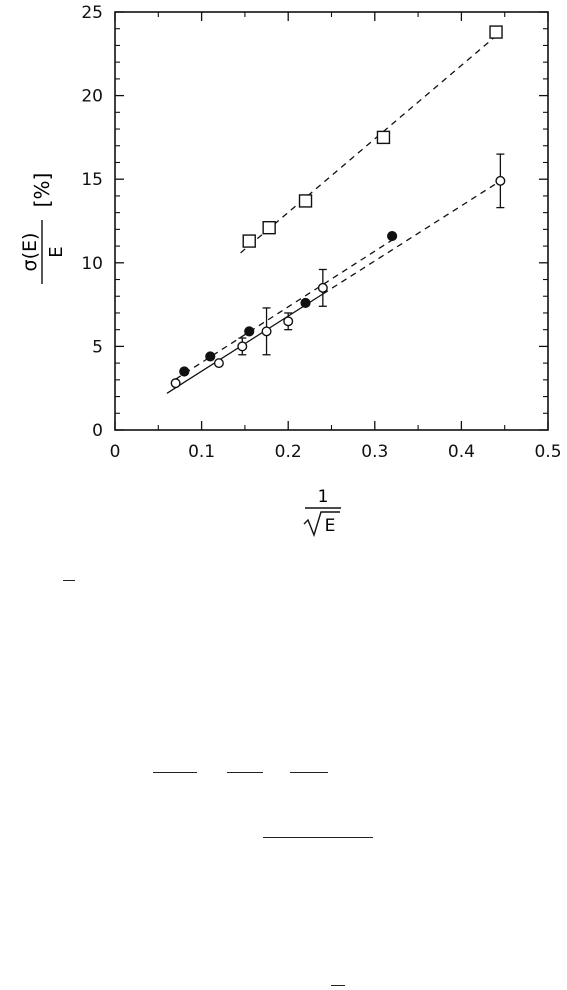  I want to click on y-axis-label-numerator: σ(E), so click(30, 252).